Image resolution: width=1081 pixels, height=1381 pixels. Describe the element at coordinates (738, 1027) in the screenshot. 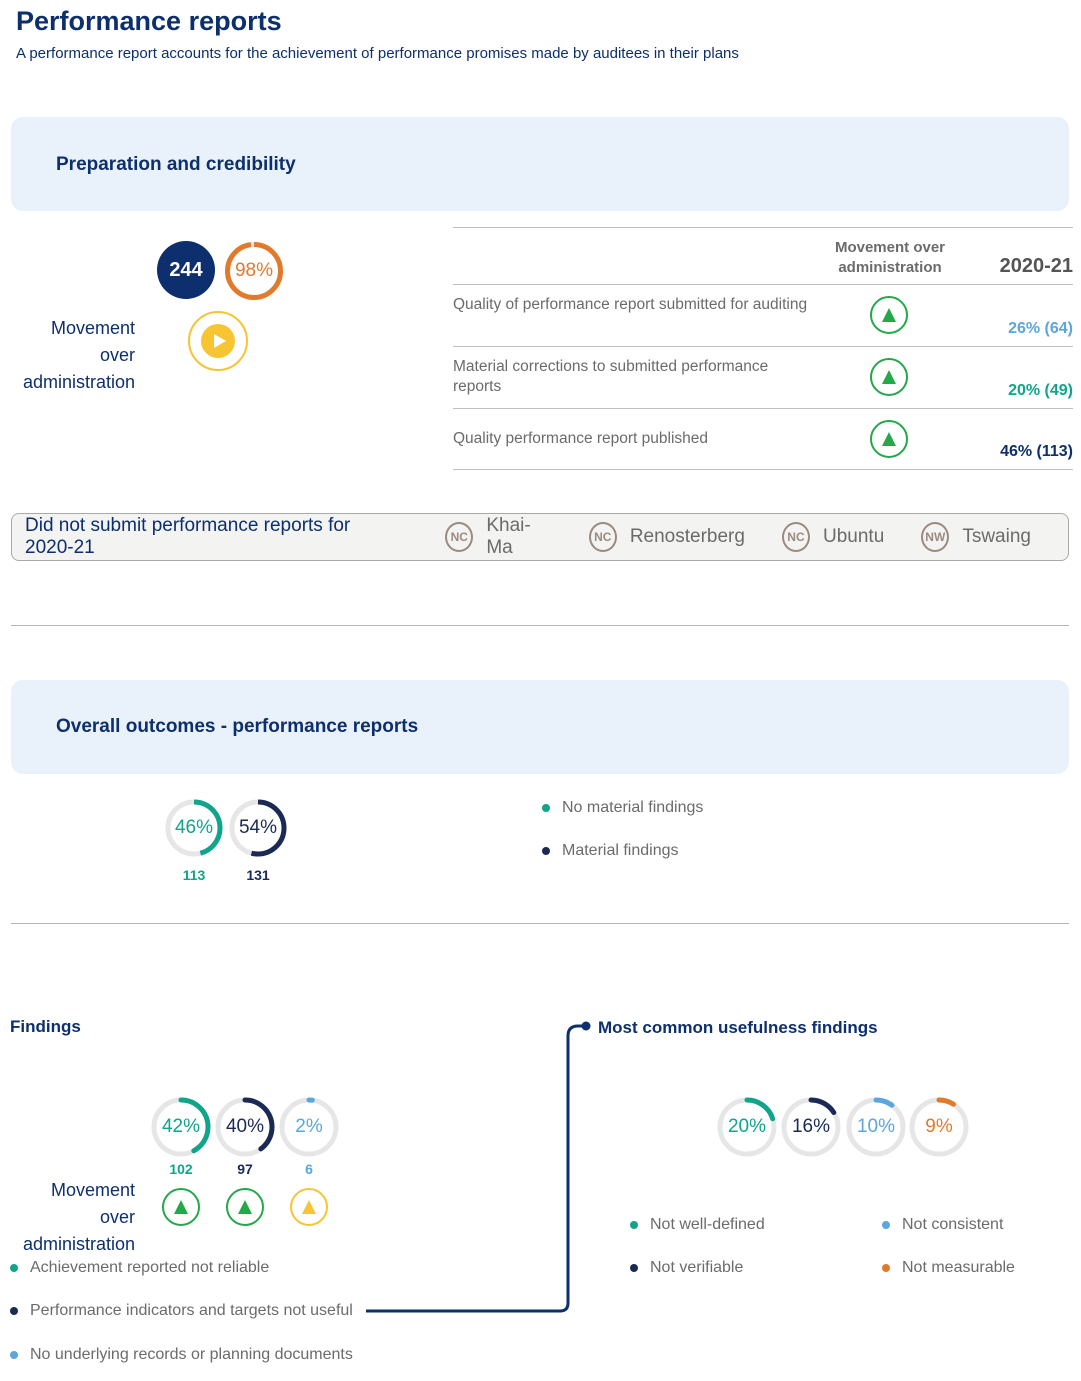

I see `usefulness-title: Most common usefulness findings` at that location.